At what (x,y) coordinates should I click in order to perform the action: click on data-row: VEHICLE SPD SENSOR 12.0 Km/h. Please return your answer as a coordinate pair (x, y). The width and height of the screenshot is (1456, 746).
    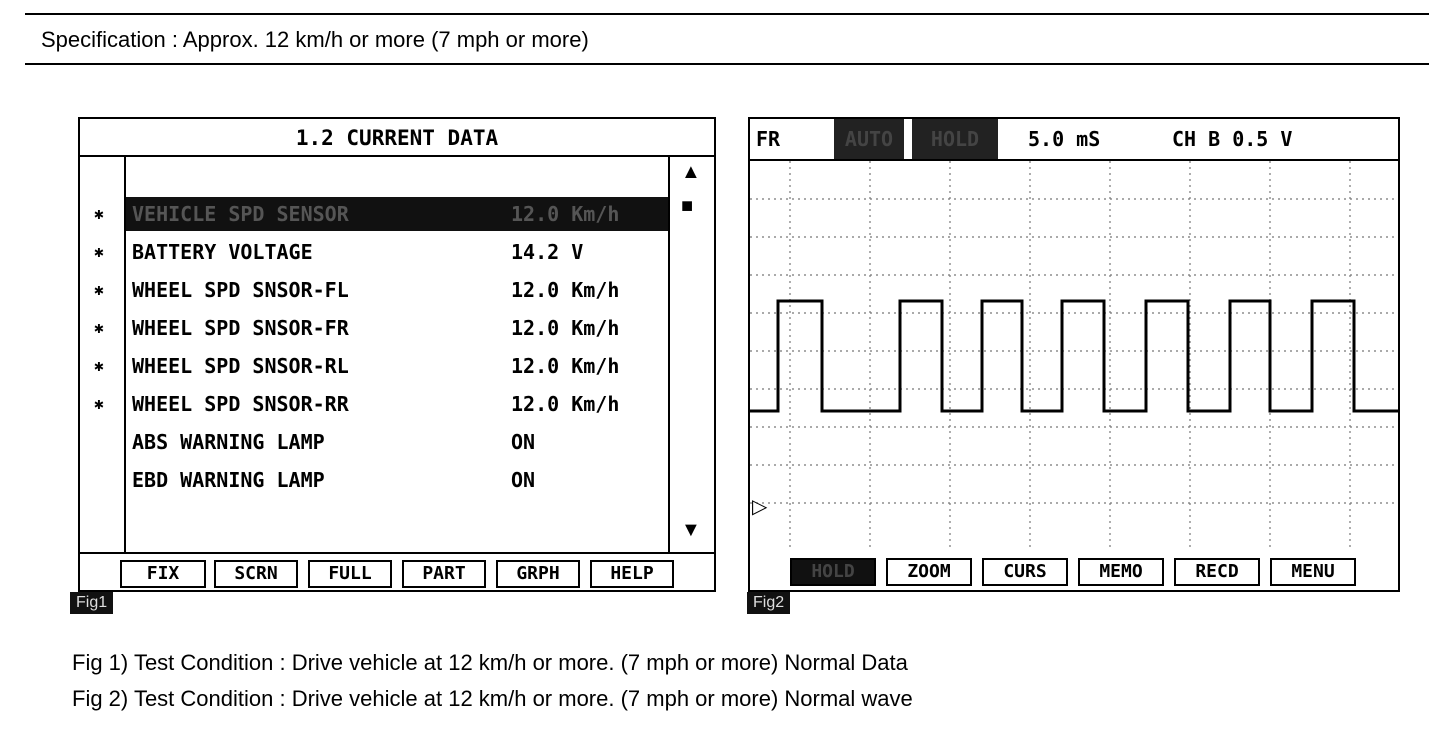
    Looking at the image, I should click on (397, 214).